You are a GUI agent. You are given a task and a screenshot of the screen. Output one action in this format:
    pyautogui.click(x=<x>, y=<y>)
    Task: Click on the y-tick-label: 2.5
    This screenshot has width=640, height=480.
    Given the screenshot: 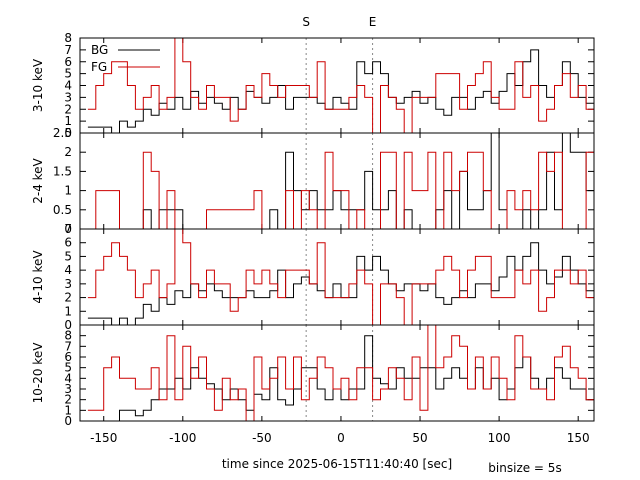 What is the action you would take?
    pyautogui.click(x=62, y=133)
    